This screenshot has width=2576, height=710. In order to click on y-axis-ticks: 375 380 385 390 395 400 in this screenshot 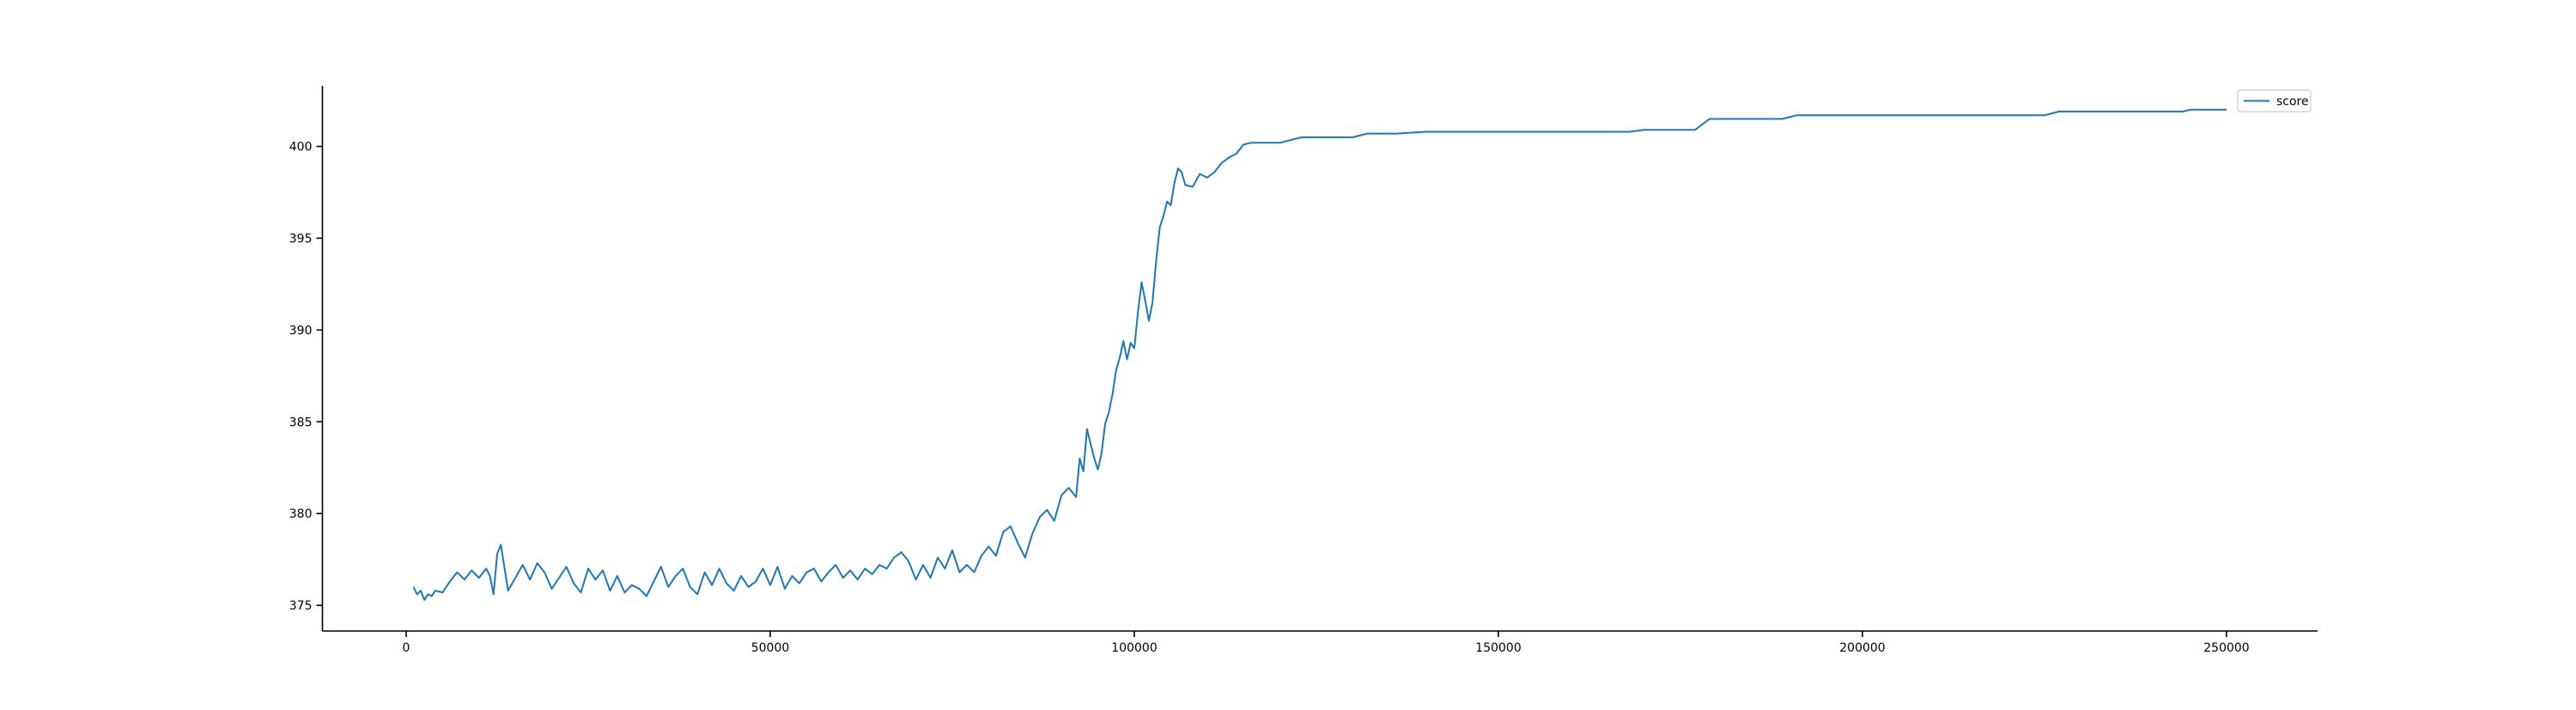, I will do `click(306, 377)`.